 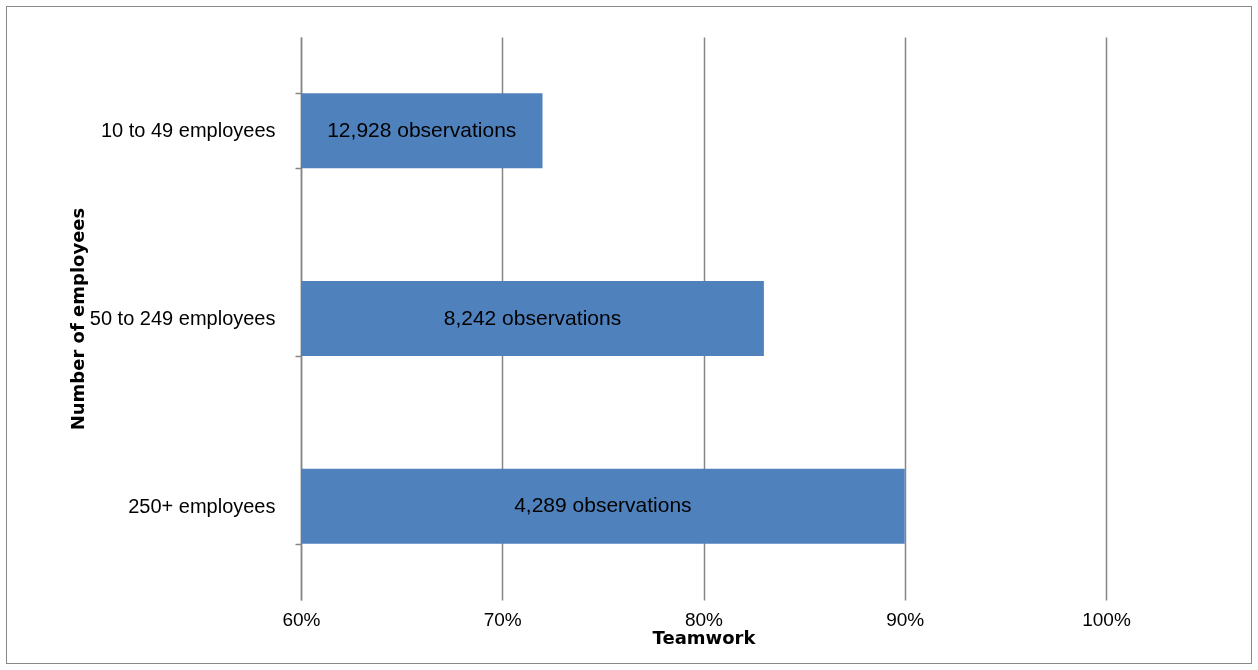 I want to click on y-tick-label: 10 to 49 employees, so click(x=188, y=130).